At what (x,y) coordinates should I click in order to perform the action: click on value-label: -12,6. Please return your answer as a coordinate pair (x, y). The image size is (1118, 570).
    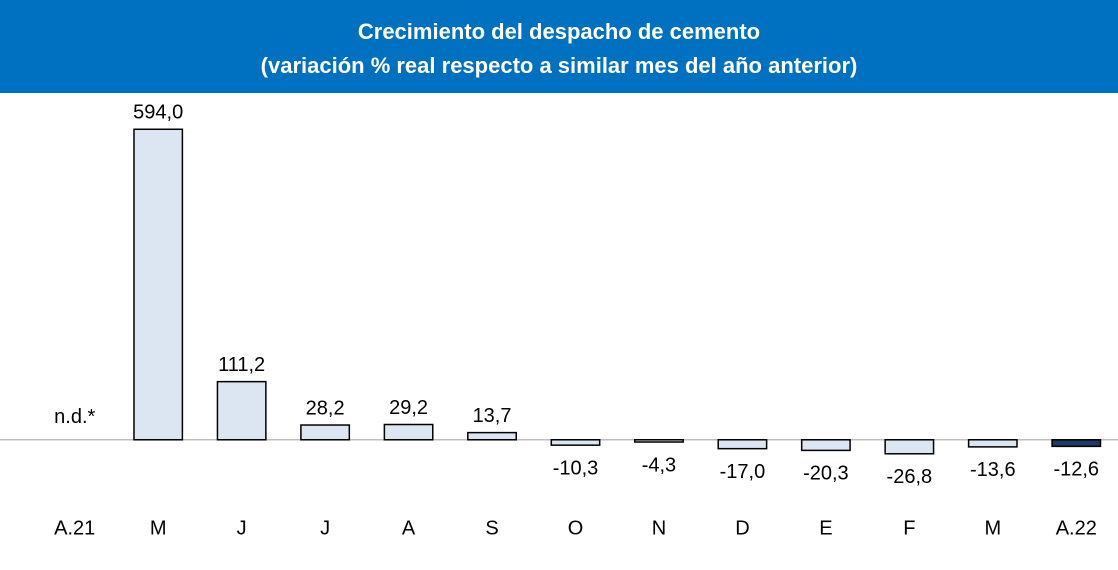
    Looking at the image, I should click on (1076, 470).